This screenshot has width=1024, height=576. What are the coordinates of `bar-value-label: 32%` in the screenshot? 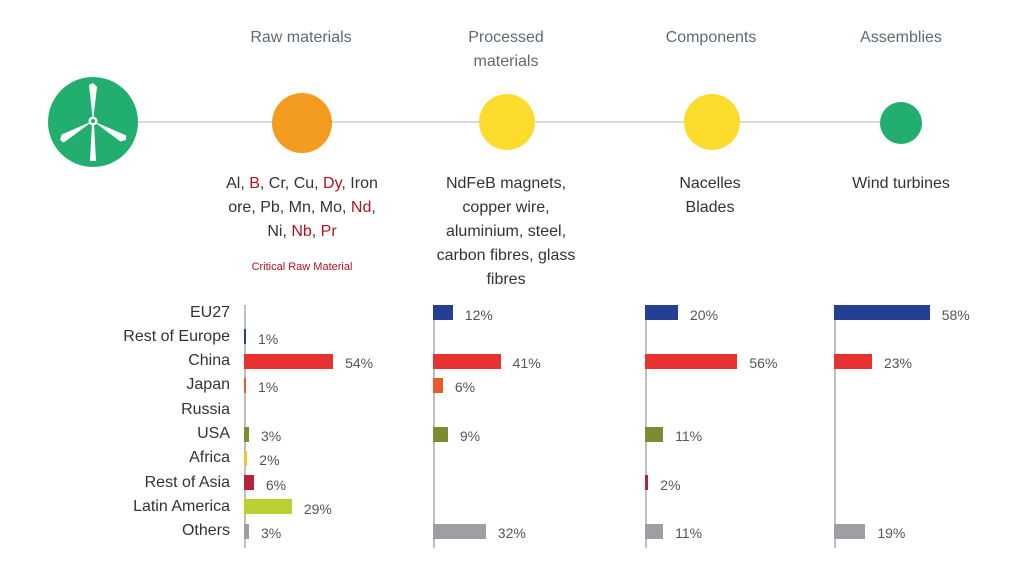 It's located at (511, 533).